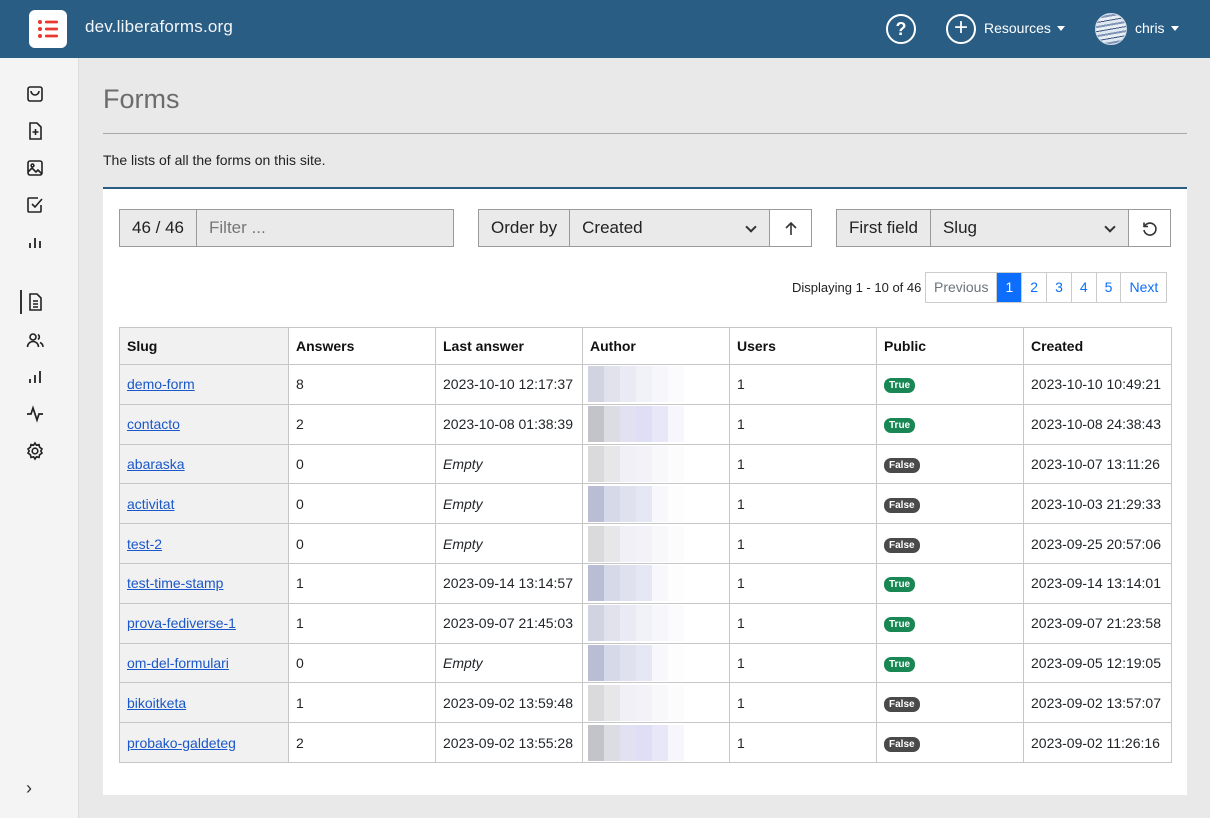 This screenshot has width=1210, height=818. Describe the element at coordinates (362, 346) in the screenshot. I see `column-header-answers: Answers` at that location.